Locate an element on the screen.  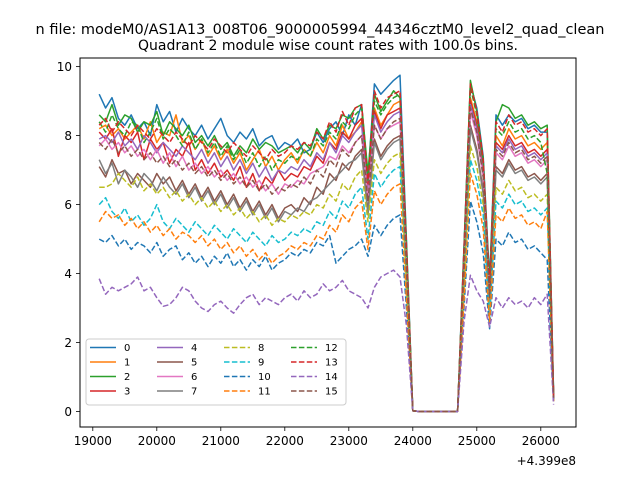
legend-label-5: 5 is located at coordinates (194, 363).